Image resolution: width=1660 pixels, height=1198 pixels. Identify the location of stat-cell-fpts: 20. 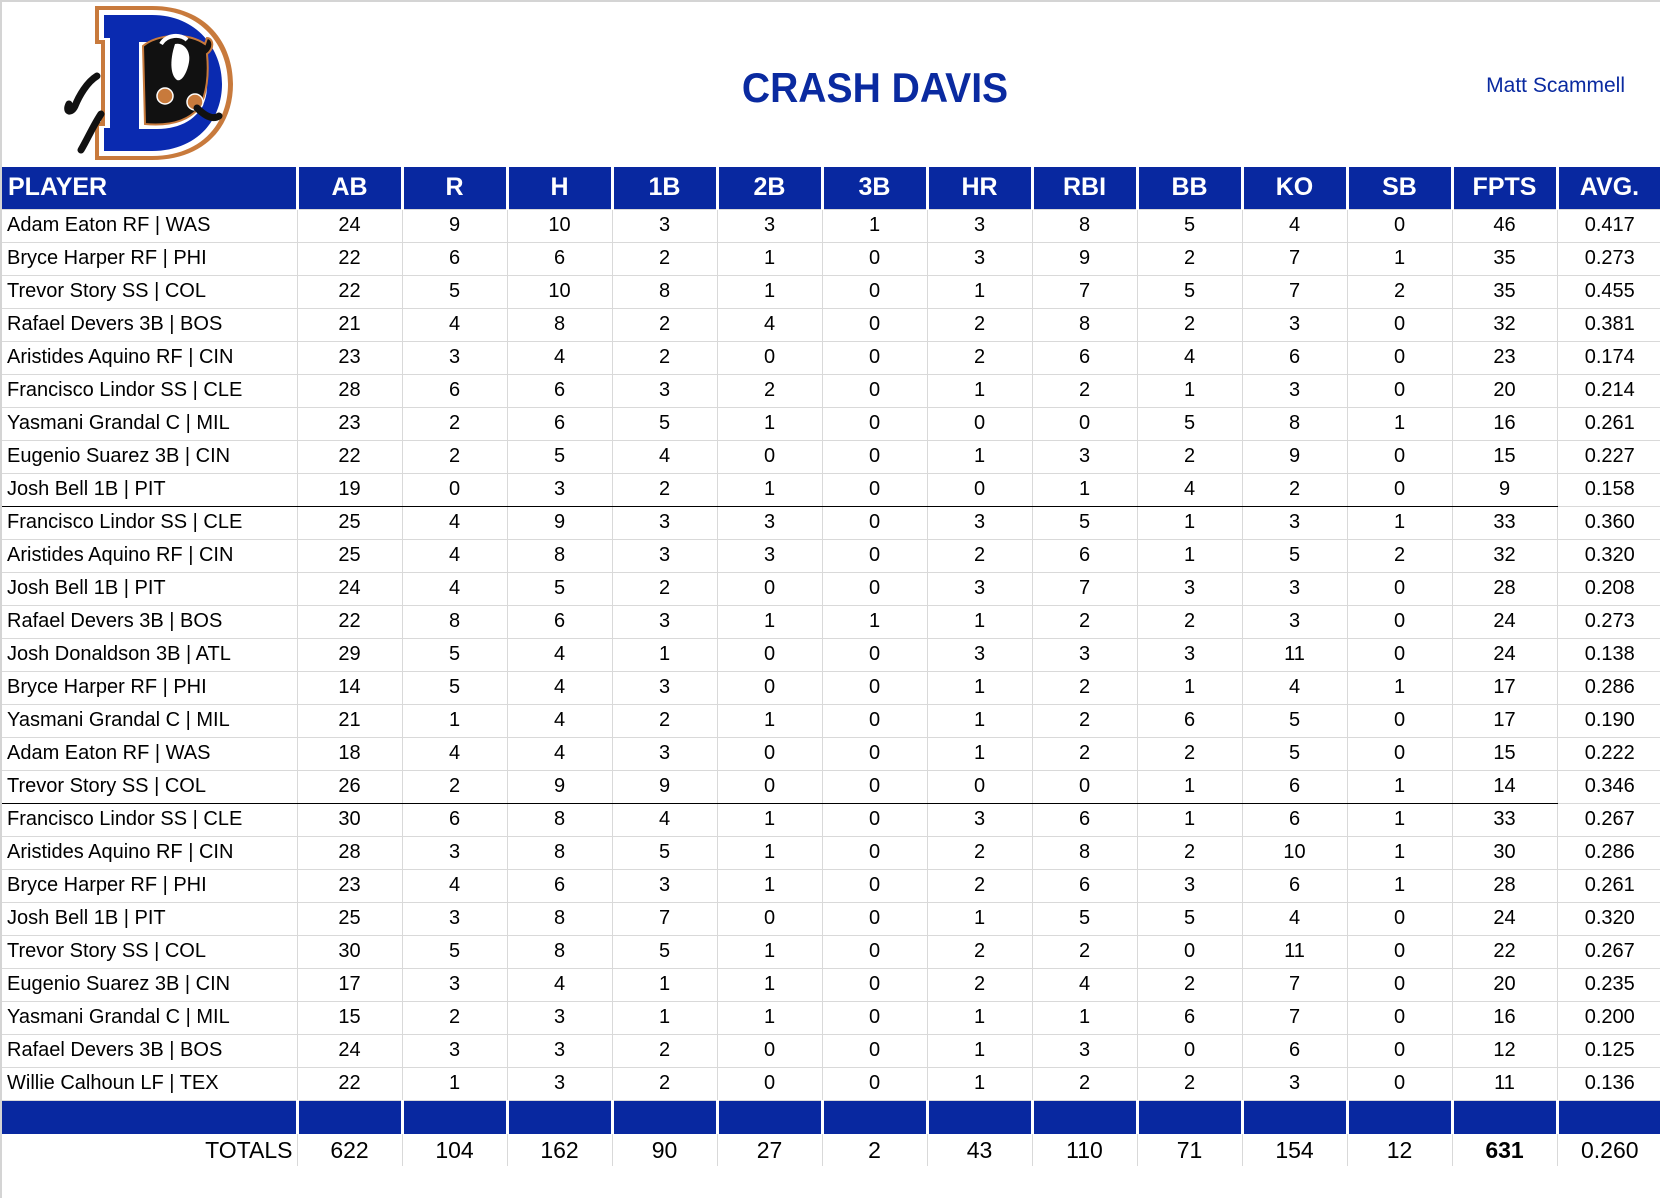
(1504, 390).